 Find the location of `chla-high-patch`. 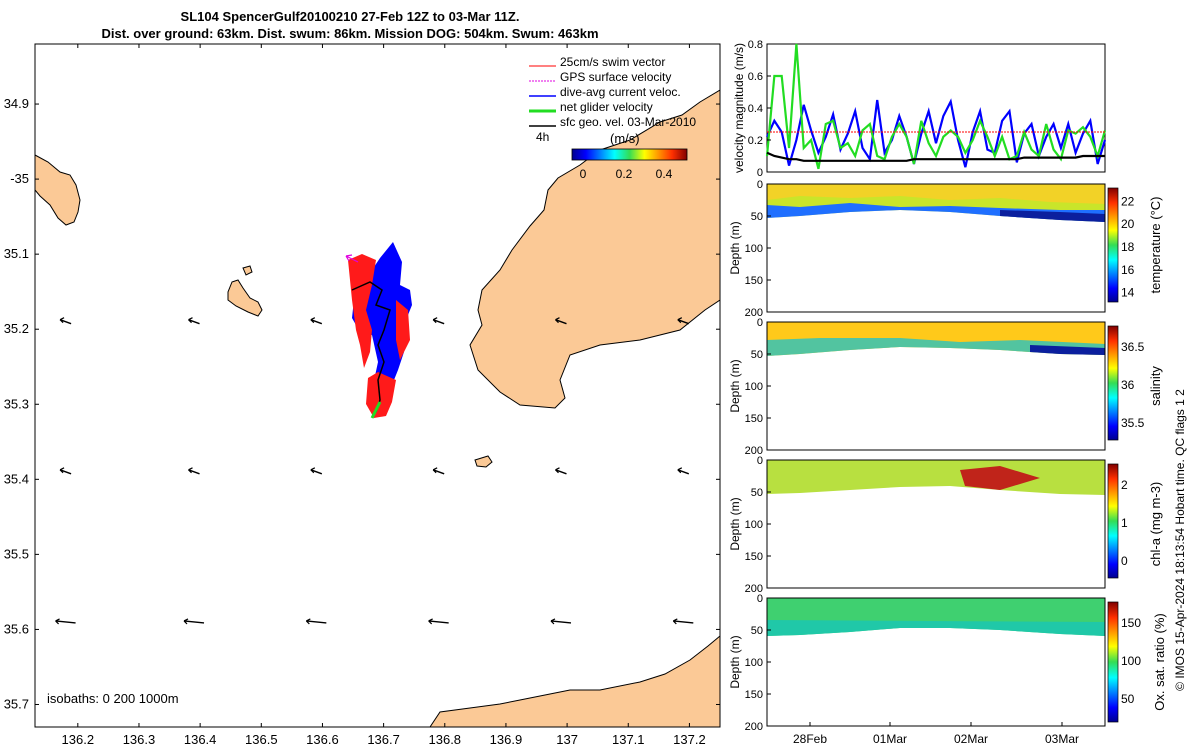

chla-high-patch is located at coordinates (1000, 478).